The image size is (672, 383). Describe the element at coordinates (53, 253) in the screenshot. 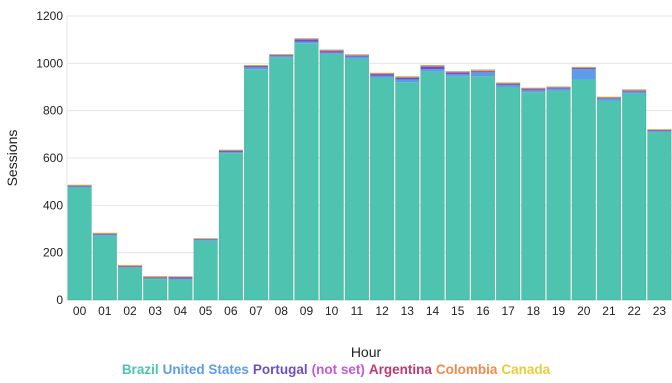

I see `y-tick-label: 200` at that location.